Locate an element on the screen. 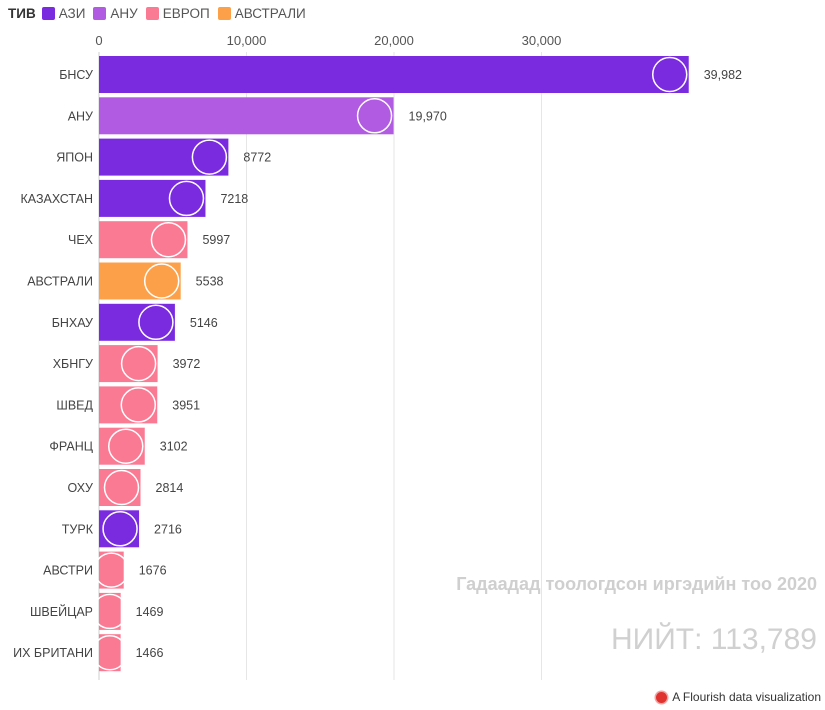  x-tick-label: 10,000 is located at coordinates (247, 40).